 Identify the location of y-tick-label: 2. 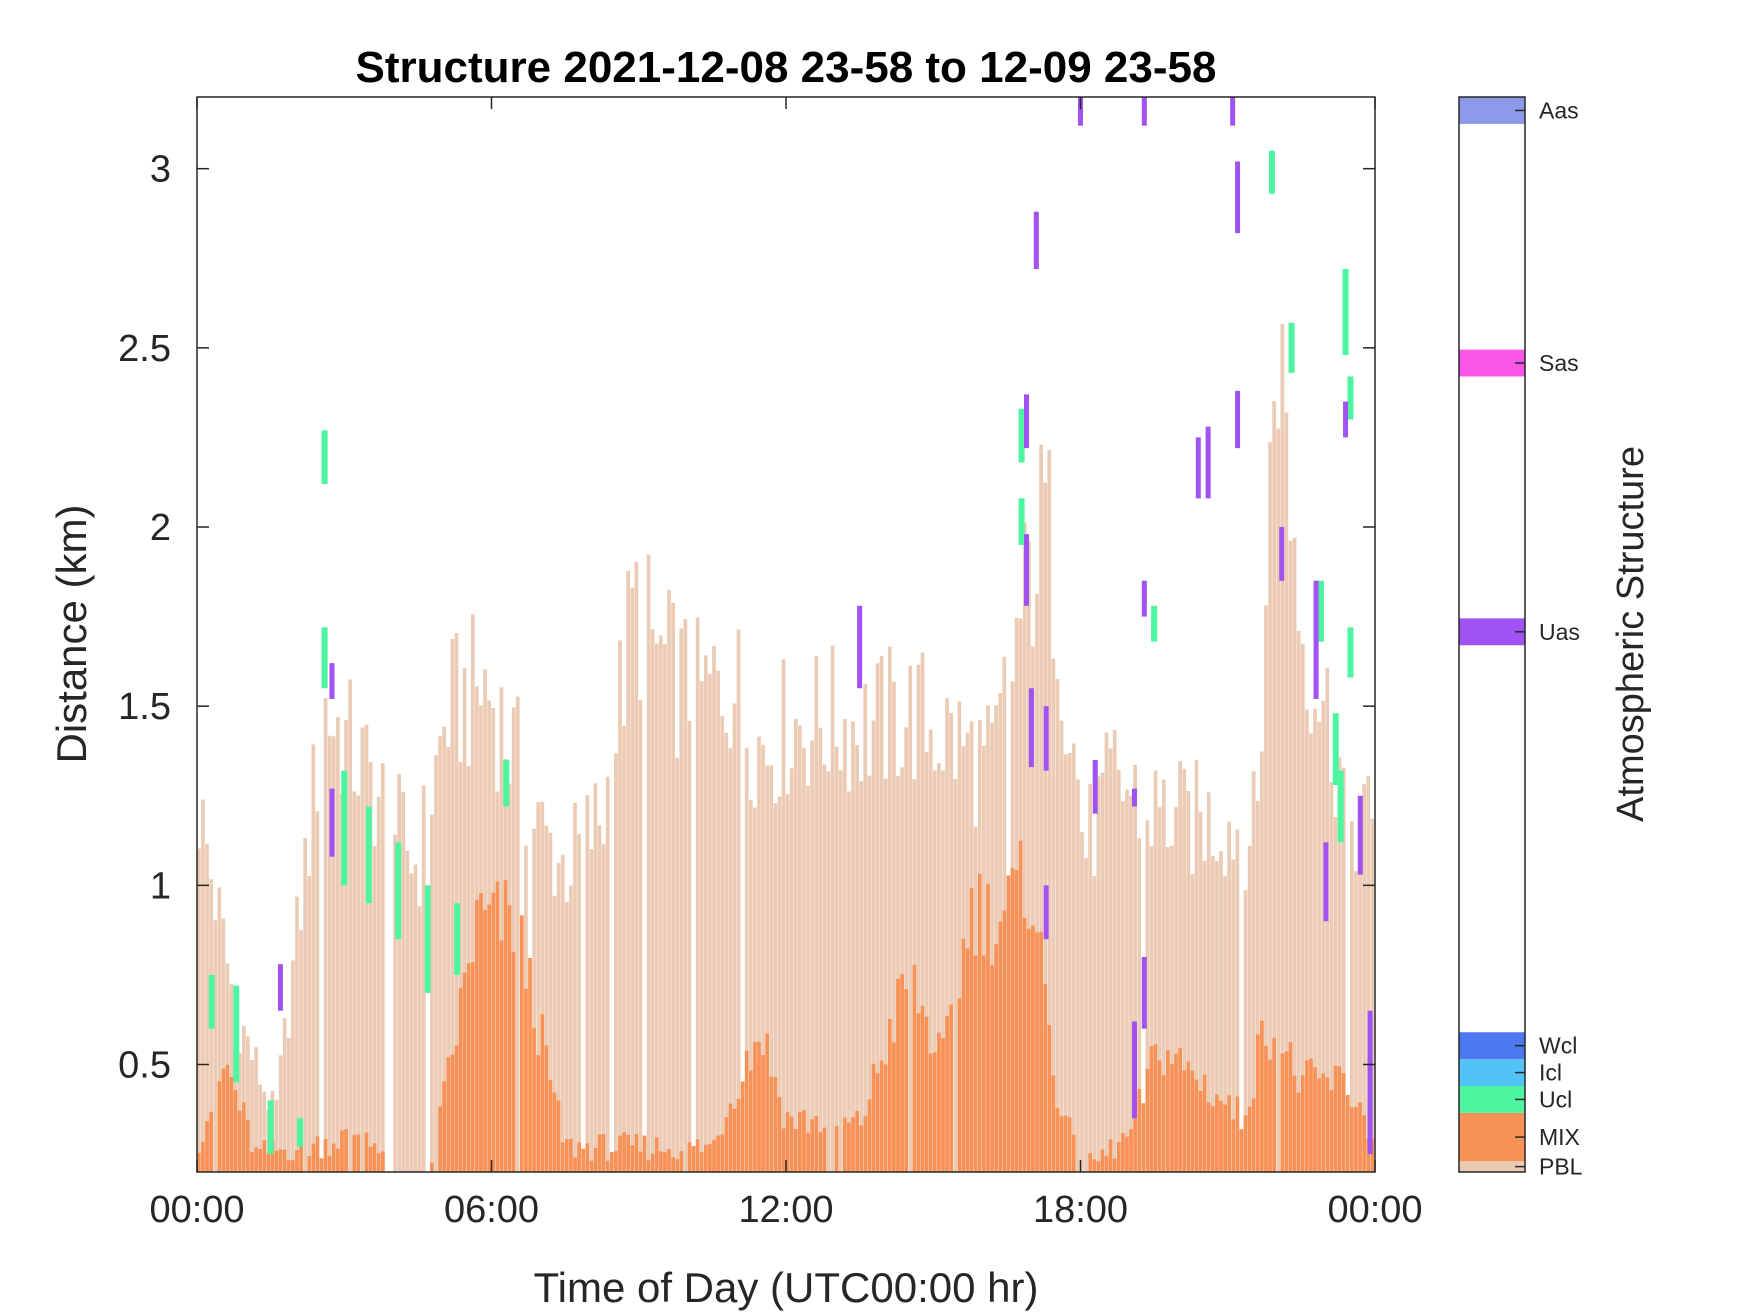
(160, 528).